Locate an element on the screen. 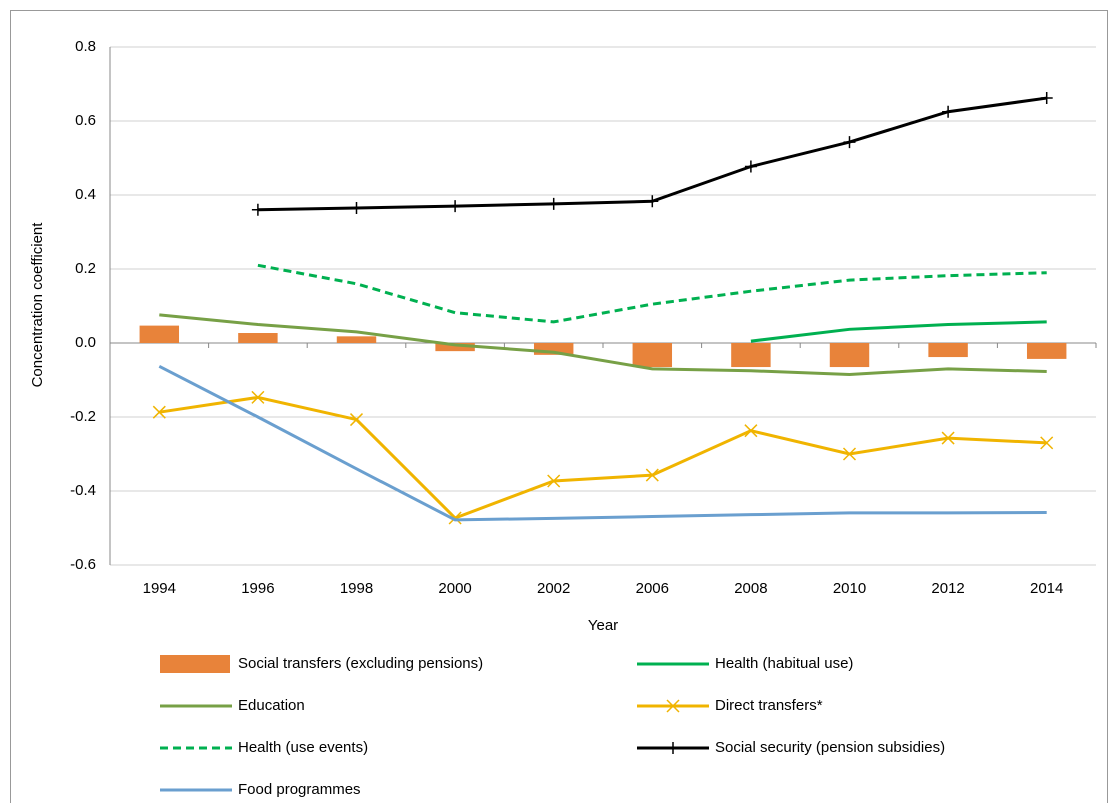 This screenshot has height=803, width=1109. y-tick-label: 0.4 is located at coordinates (85, 194).